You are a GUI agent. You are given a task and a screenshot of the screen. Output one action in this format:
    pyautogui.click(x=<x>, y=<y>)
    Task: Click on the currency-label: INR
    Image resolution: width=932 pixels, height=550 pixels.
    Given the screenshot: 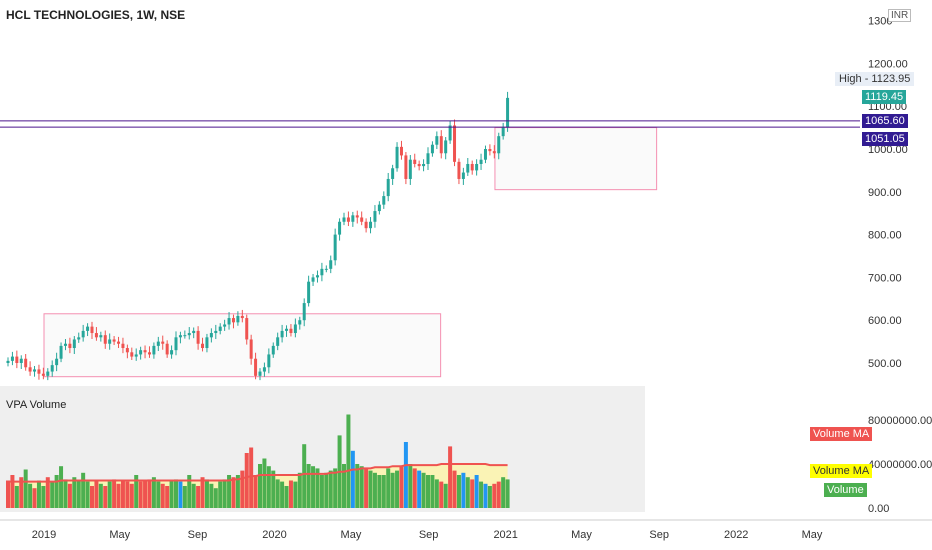 What is the action you would take?
    pyautogui.click(x=900, y=15)
    